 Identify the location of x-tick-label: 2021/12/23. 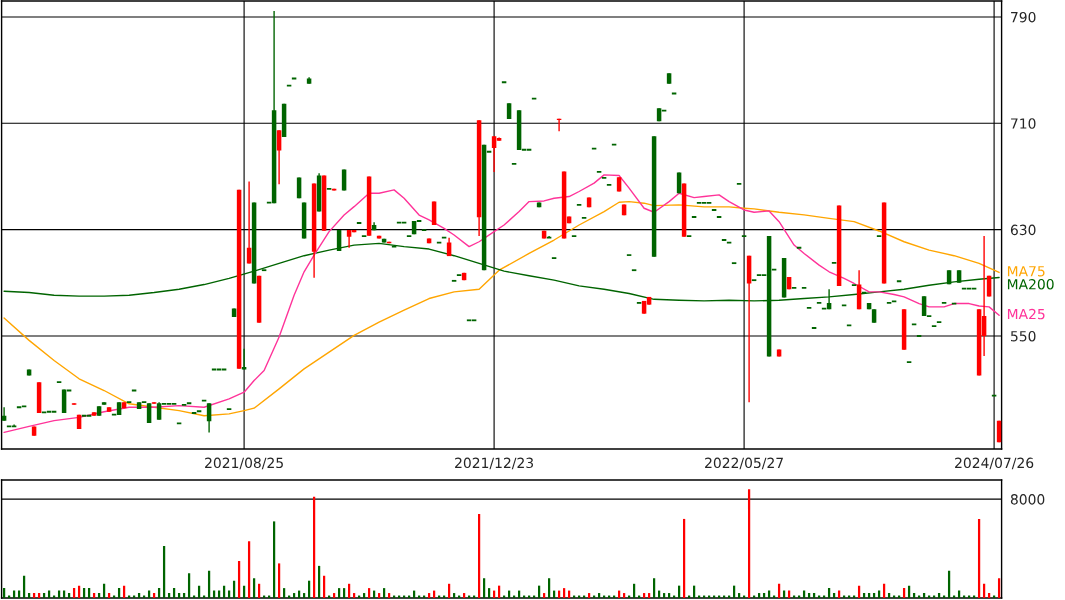
(494, 463).